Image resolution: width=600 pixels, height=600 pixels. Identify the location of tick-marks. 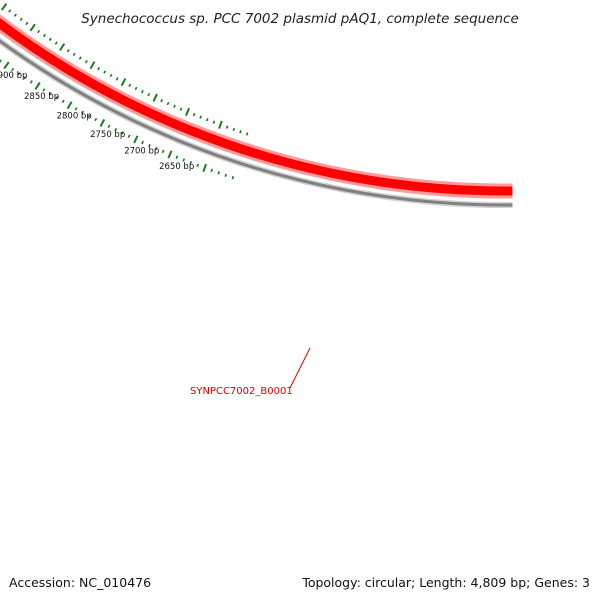
(124, 90).